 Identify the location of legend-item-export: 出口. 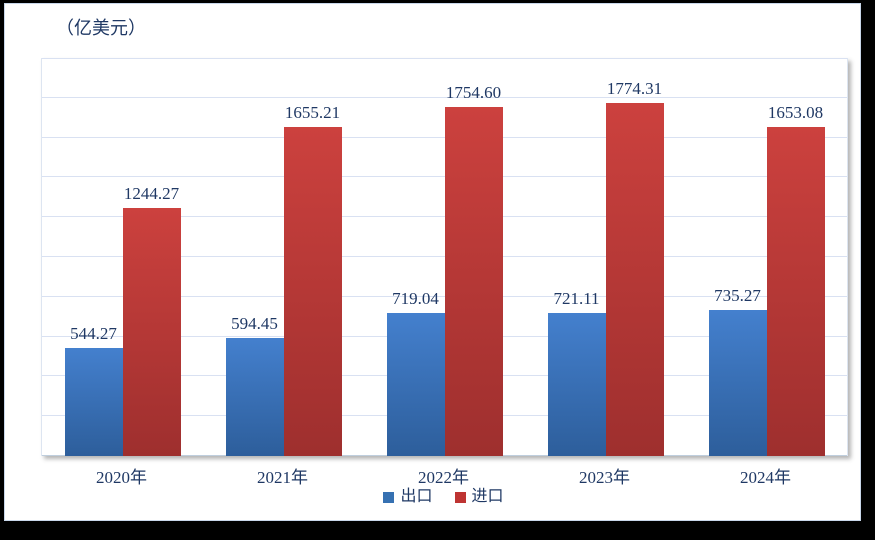
(408, 496).